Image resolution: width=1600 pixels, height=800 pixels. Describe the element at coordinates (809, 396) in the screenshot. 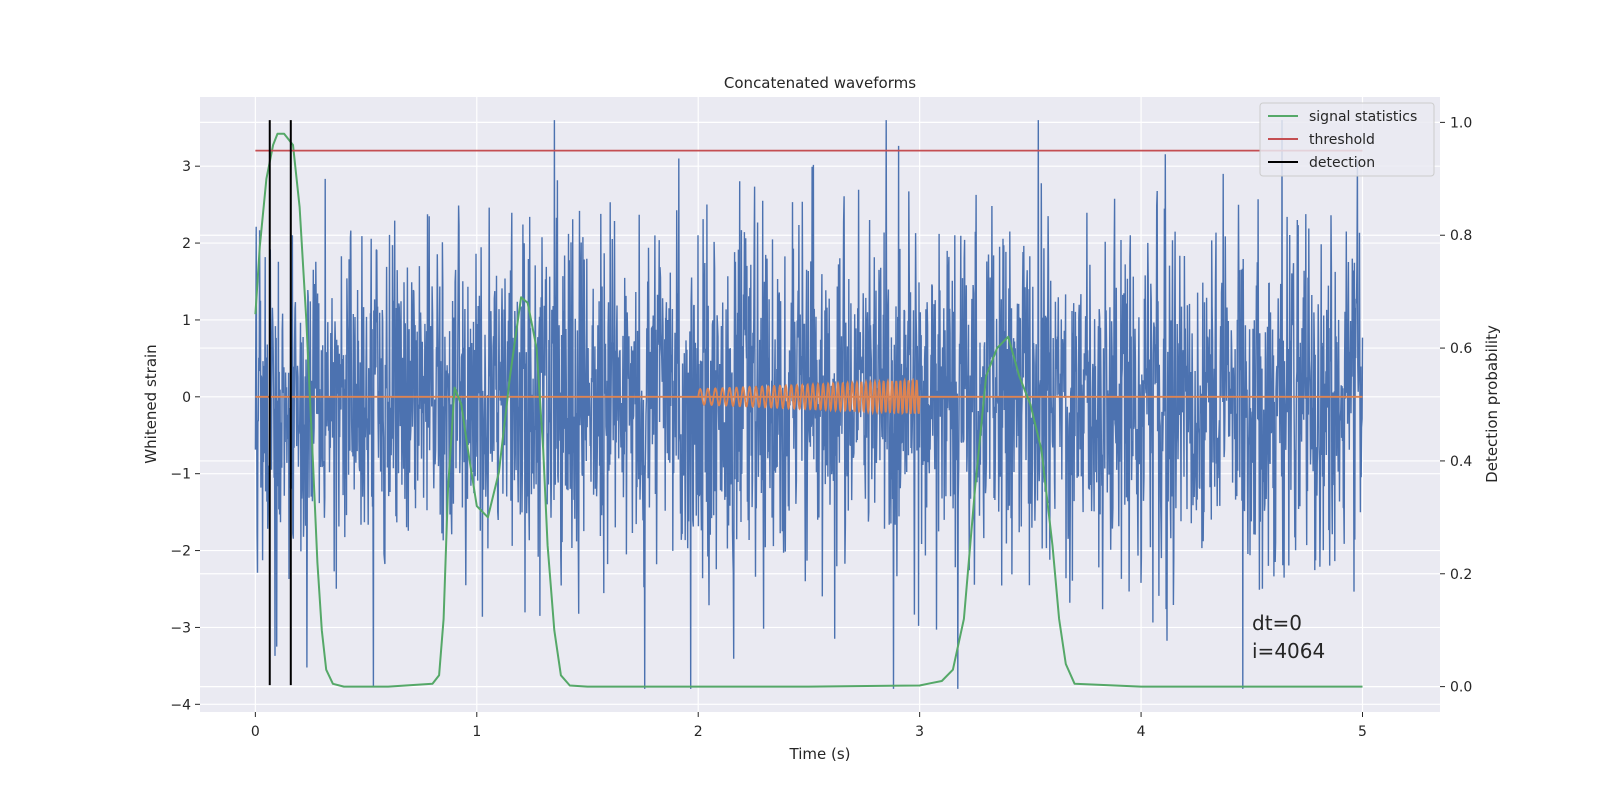

I see `injected-signal-chirp` at that location.